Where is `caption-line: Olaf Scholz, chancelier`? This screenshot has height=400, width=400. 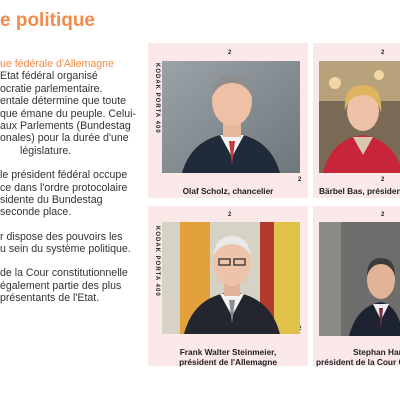
caption-line: Olaf Scholz, chancelier is located at coordinates (228, 191).